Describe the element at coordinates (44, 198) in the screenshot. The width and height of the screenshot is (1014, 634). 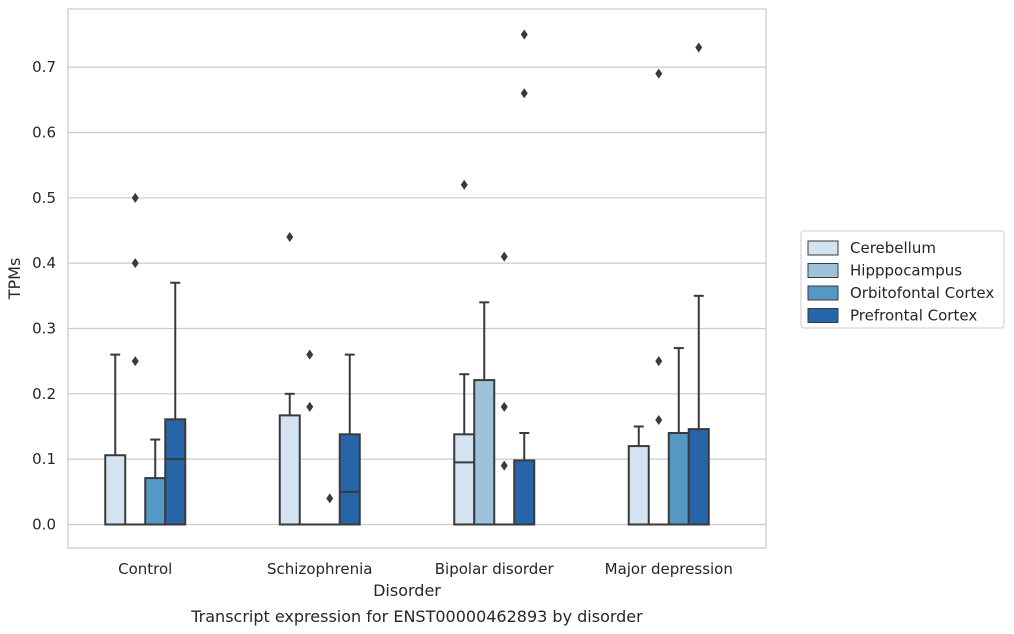
I see `y-tick-label: 0.5` at that location.